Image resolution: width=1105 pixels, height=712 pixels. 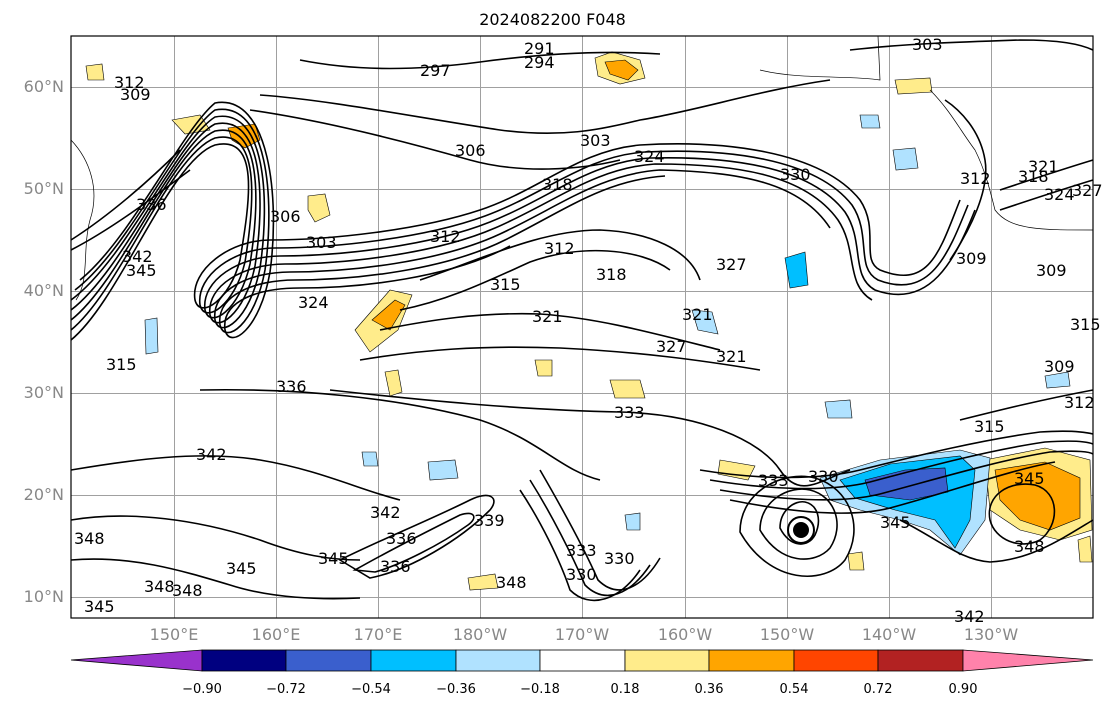 I want to click on colorbar-tick-label: −0.36, so click(x=456, y=689).